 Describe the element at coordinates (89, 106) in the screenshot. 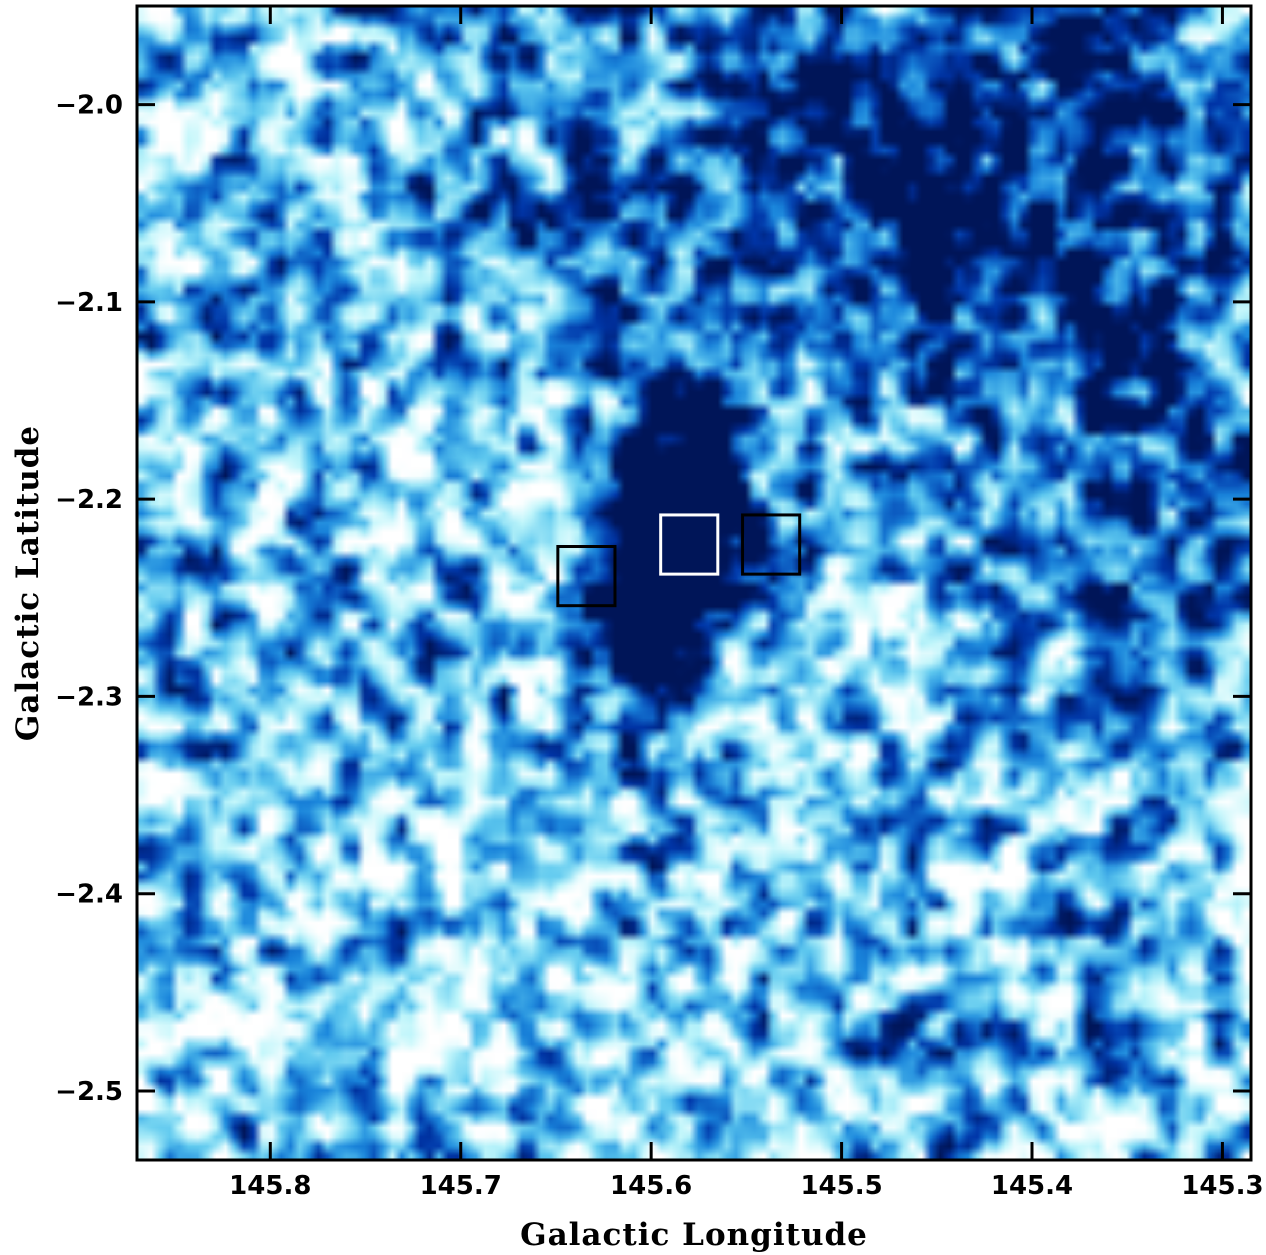

I see `y-tick-label: −2.0` at that location.